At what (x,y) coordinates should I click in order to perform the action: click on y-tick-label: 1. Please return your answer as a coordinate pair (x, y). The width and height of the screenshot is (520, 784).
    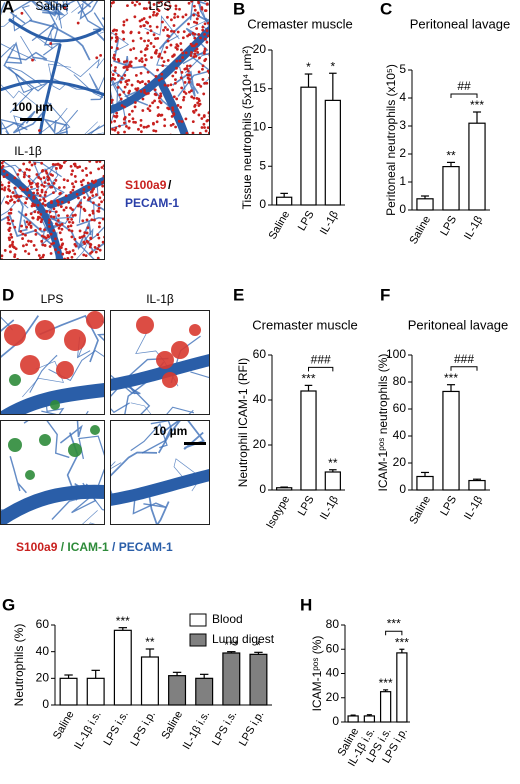
    Looking at the image, I should click on (402, 181).